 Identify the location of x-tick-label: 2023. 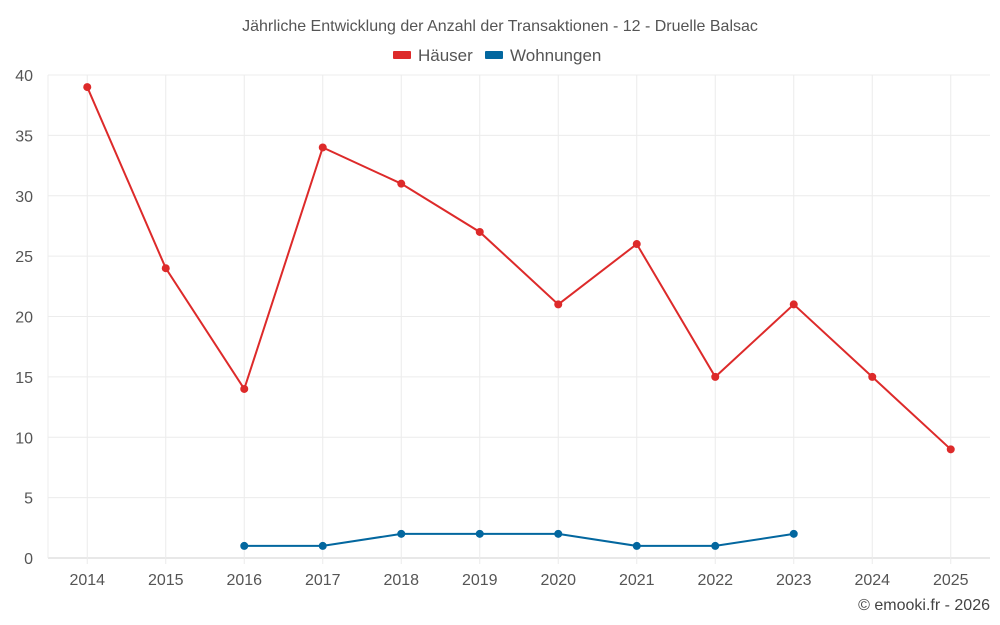
(794, 580).